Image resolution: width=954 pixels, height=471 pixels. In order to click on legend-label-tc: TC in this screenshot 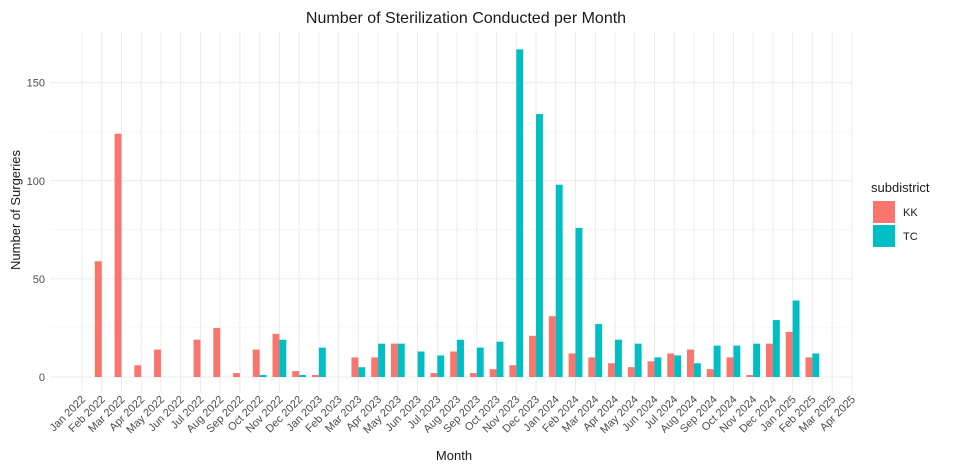, I will do `click(910, 237)`.